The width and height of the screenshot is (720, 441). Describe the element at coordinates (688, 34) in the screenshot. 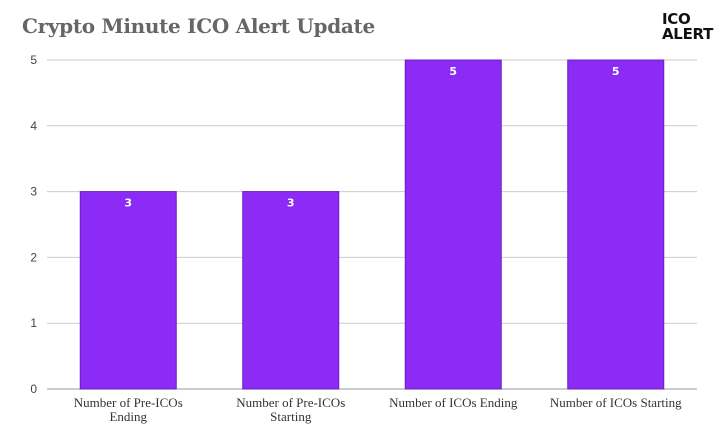

I see `logo-line-2: ALERT` at that location.